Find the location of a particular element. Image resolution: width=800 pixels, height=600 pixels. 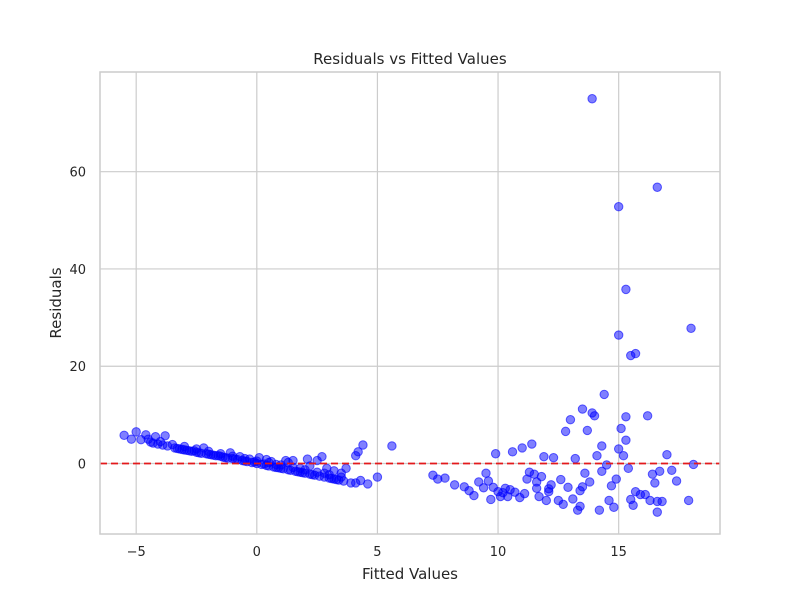

y-tick-labels: 0 20 40 60 is located at coordinates (77, 319).